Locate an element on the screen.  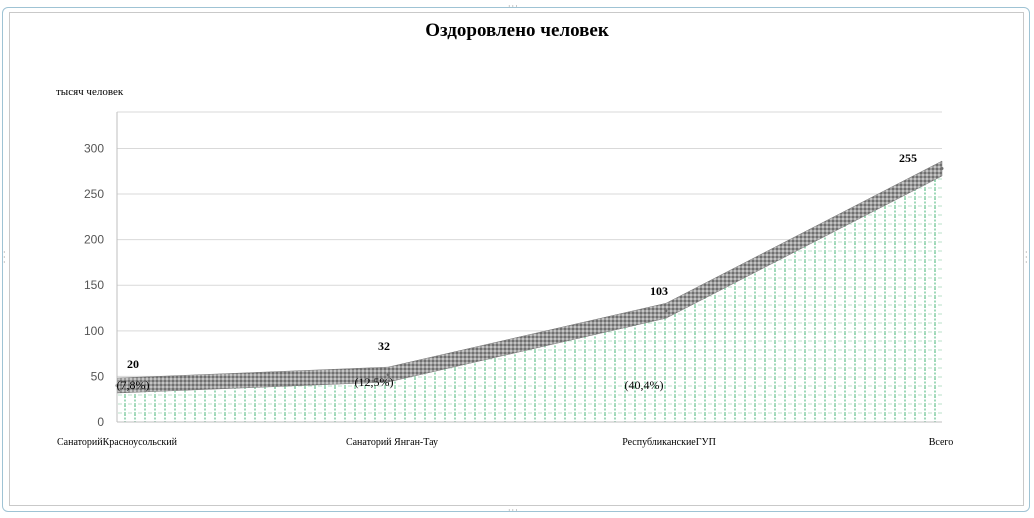
data-label-1: 32 is located at coordinates (384, 346).